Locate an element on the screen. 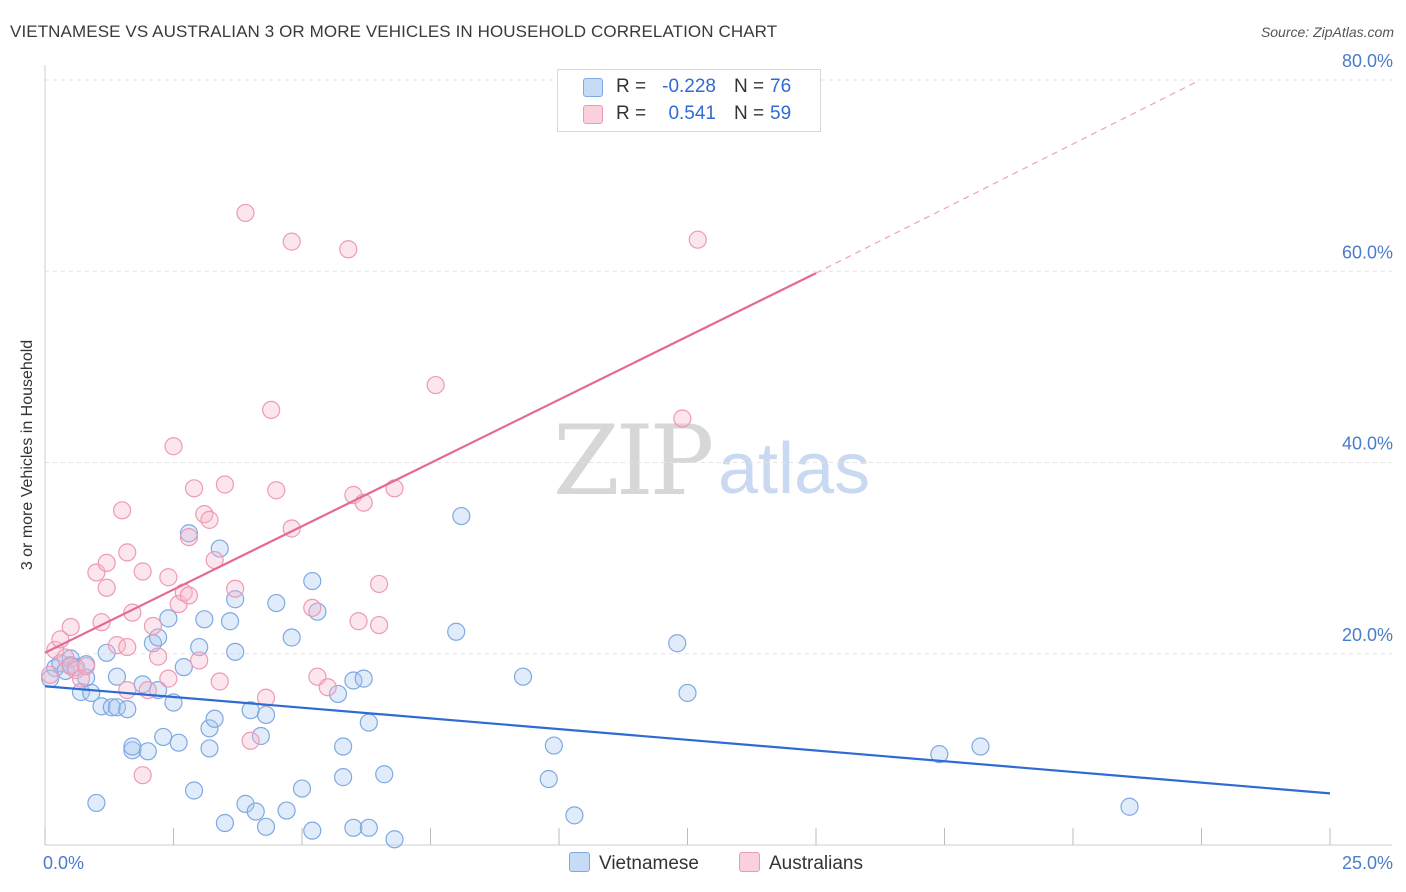 Image resolution: width=1406 pixels, height=892 pixels. x-tick-label: 25.0% is located at coordinates (1367, 863).